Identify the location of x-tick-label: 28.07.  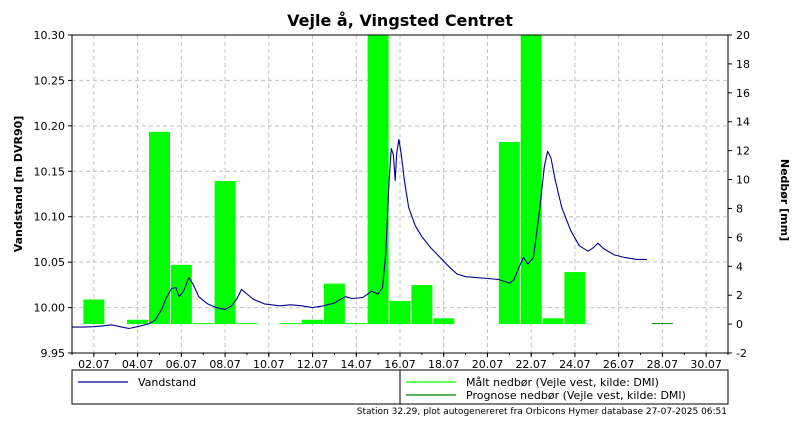
(663, 364).